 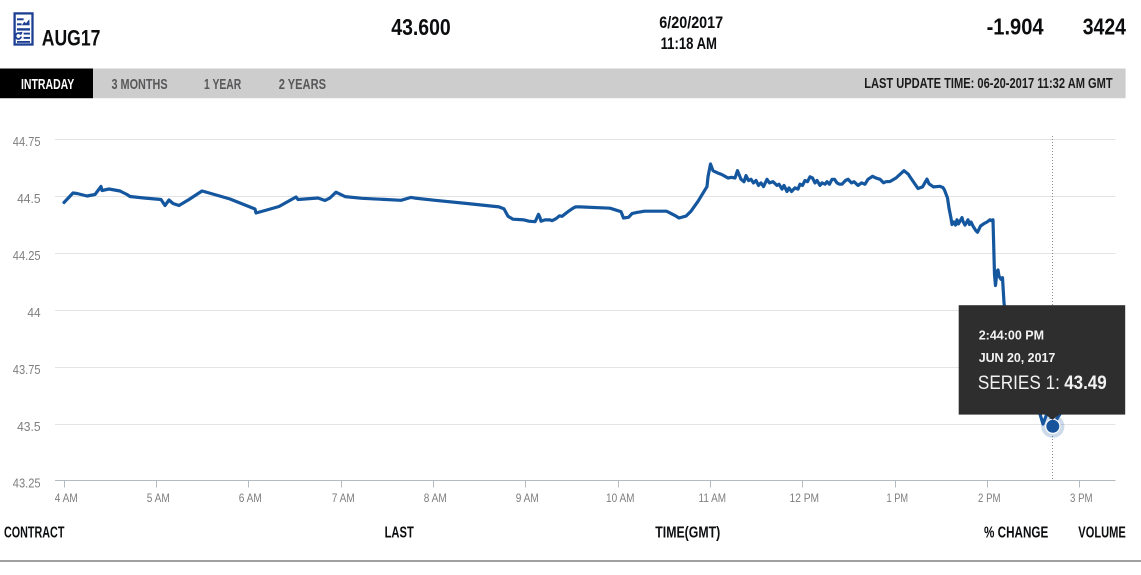 I want to click on svg-text: -1.904, so click(x=1015, y=27).